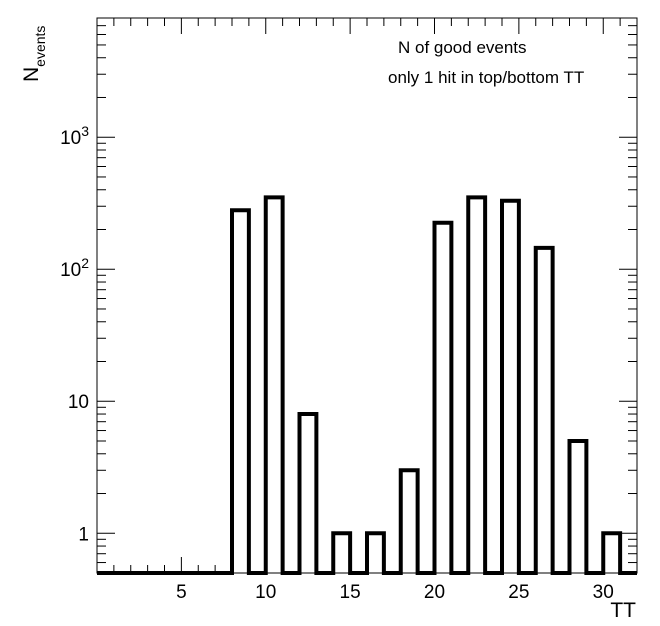 The height and width of the screenshot is (626, 660). Describe the element at coordinates (83, 534) in the screenshot. I see `y-tick-label: 1` at that location.